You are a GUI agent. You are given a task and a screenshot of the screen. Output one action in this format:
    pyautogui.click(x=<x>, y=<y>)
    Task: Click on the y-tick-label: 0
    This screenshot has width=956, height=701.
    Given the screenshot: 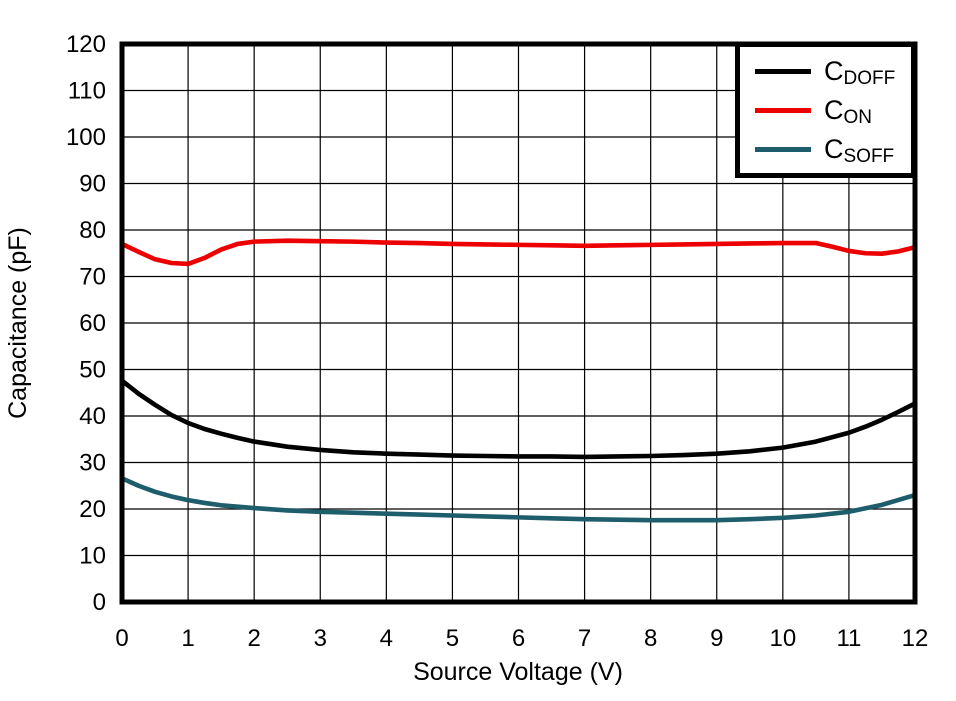 What is the action you would take?
    pyautogui.click(x=99, y=602)
    